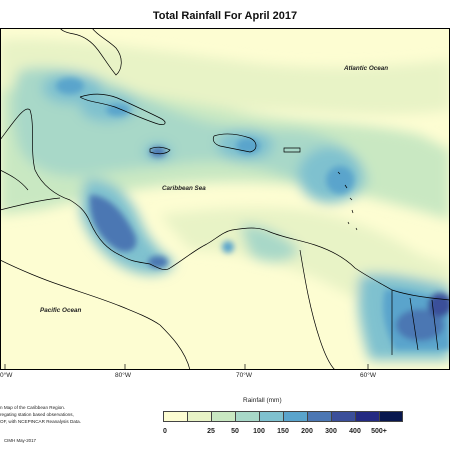  What do you see at coordinates (123, 375) in the screenshot?
I see `lon-tick-label: 80°W` at bounding box center [123, 375].